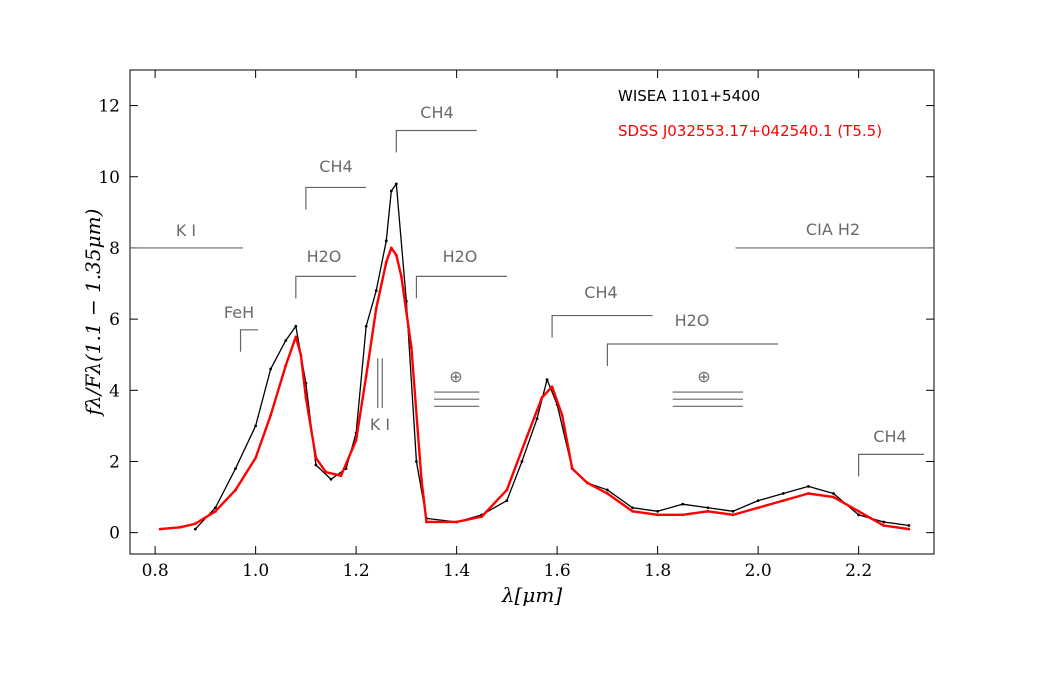  Describe the element at coordinates (109, 107) in the screenshot. I see `y-tick-label-6: 12` at that location.